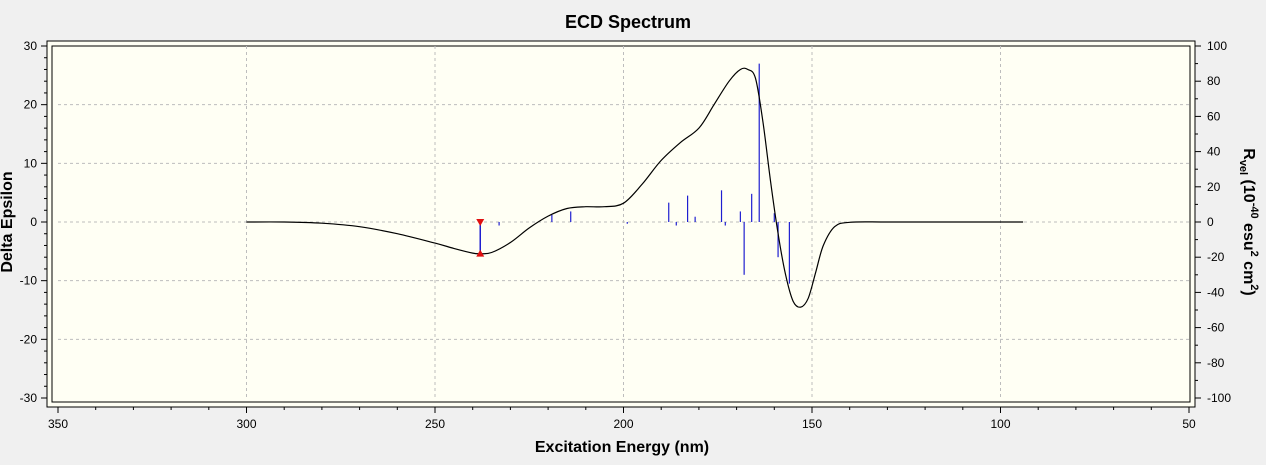  I want to click on y-right-tick-label: 0, so click(1210, 222).